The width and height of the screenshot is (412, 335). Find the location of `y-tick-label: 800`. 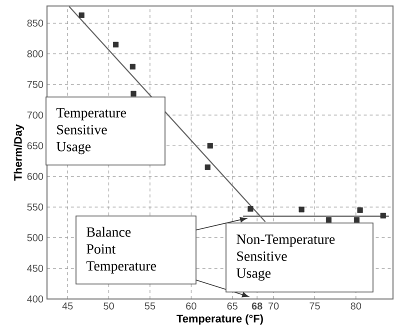

y-tick-label: 800 is located at coordinates (35, 54).